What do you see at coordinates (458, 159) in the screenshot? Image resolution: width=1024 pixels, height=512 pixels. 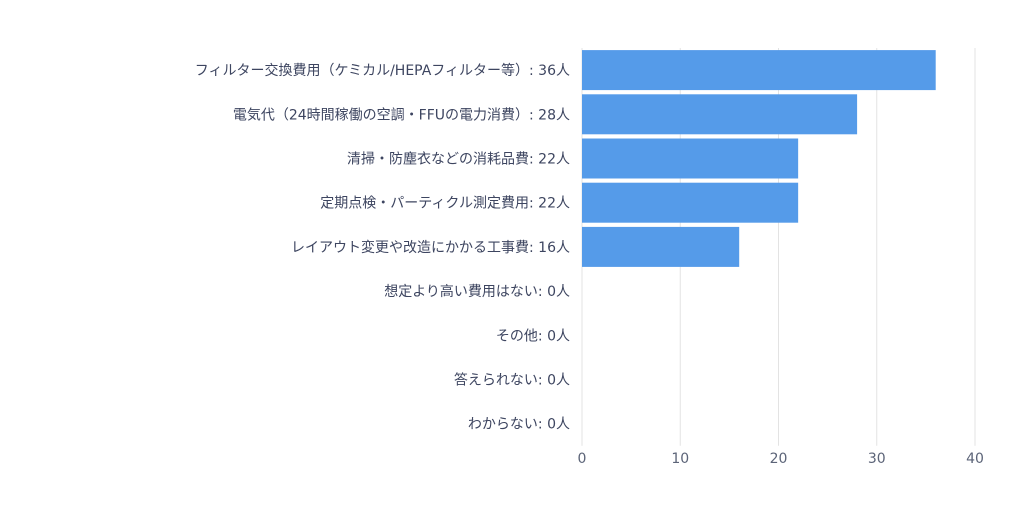 I see `category-label: 清掃・防塵衣などの消耗品費: 22人` at bounding box center [458, 159].